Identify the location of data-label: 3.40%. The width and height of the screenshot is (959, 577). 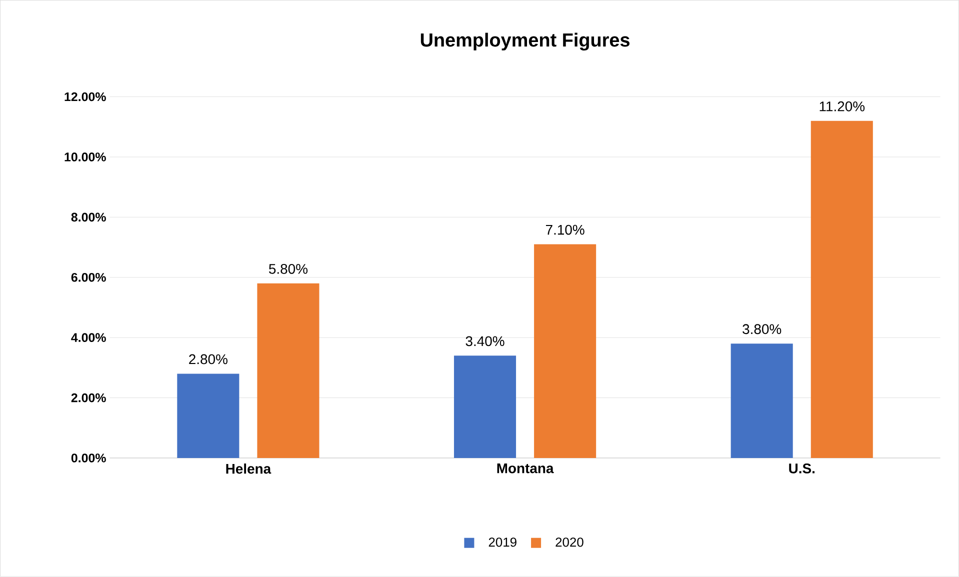
(485, 341).